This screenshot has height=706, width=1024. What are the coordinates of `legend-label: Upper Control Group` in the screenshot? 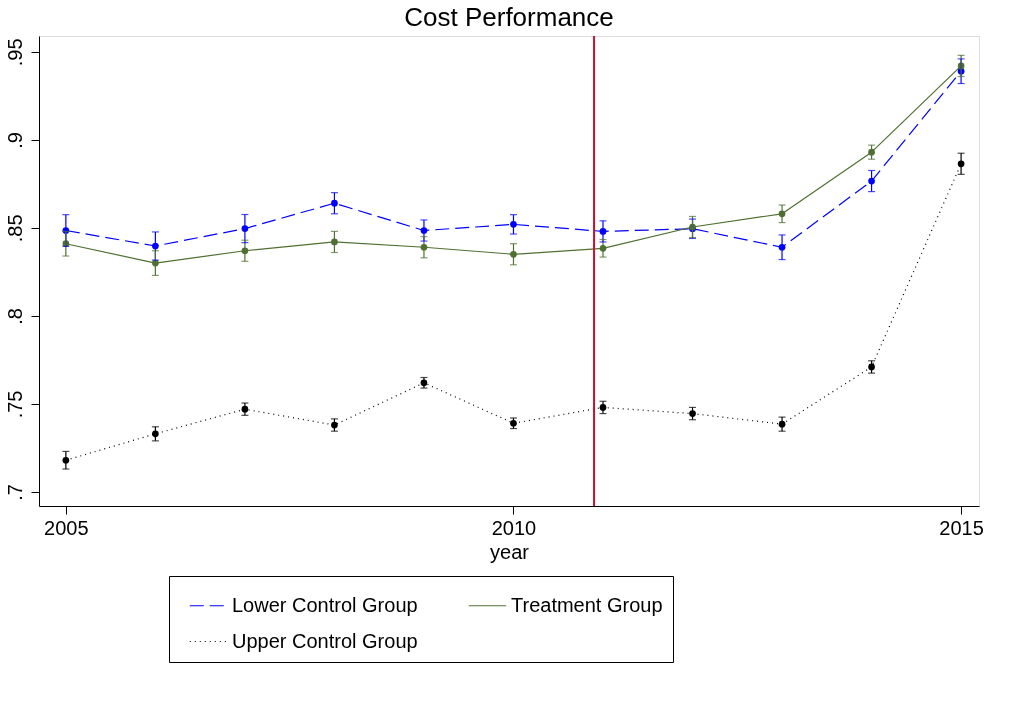 It's located at (325, 640).